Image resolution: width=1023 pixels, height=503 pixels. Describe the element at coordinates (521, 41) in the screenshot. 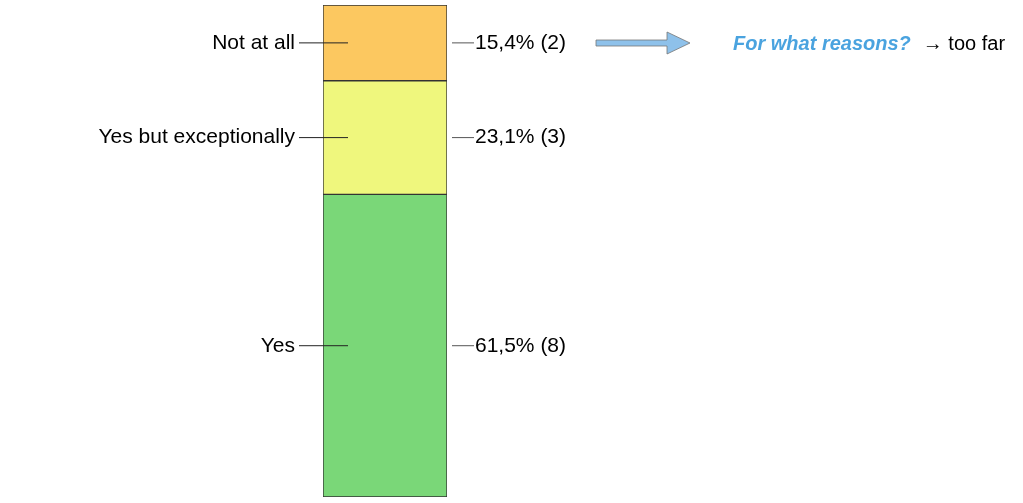

I see `data-label: 15,4% (2)` at that location.